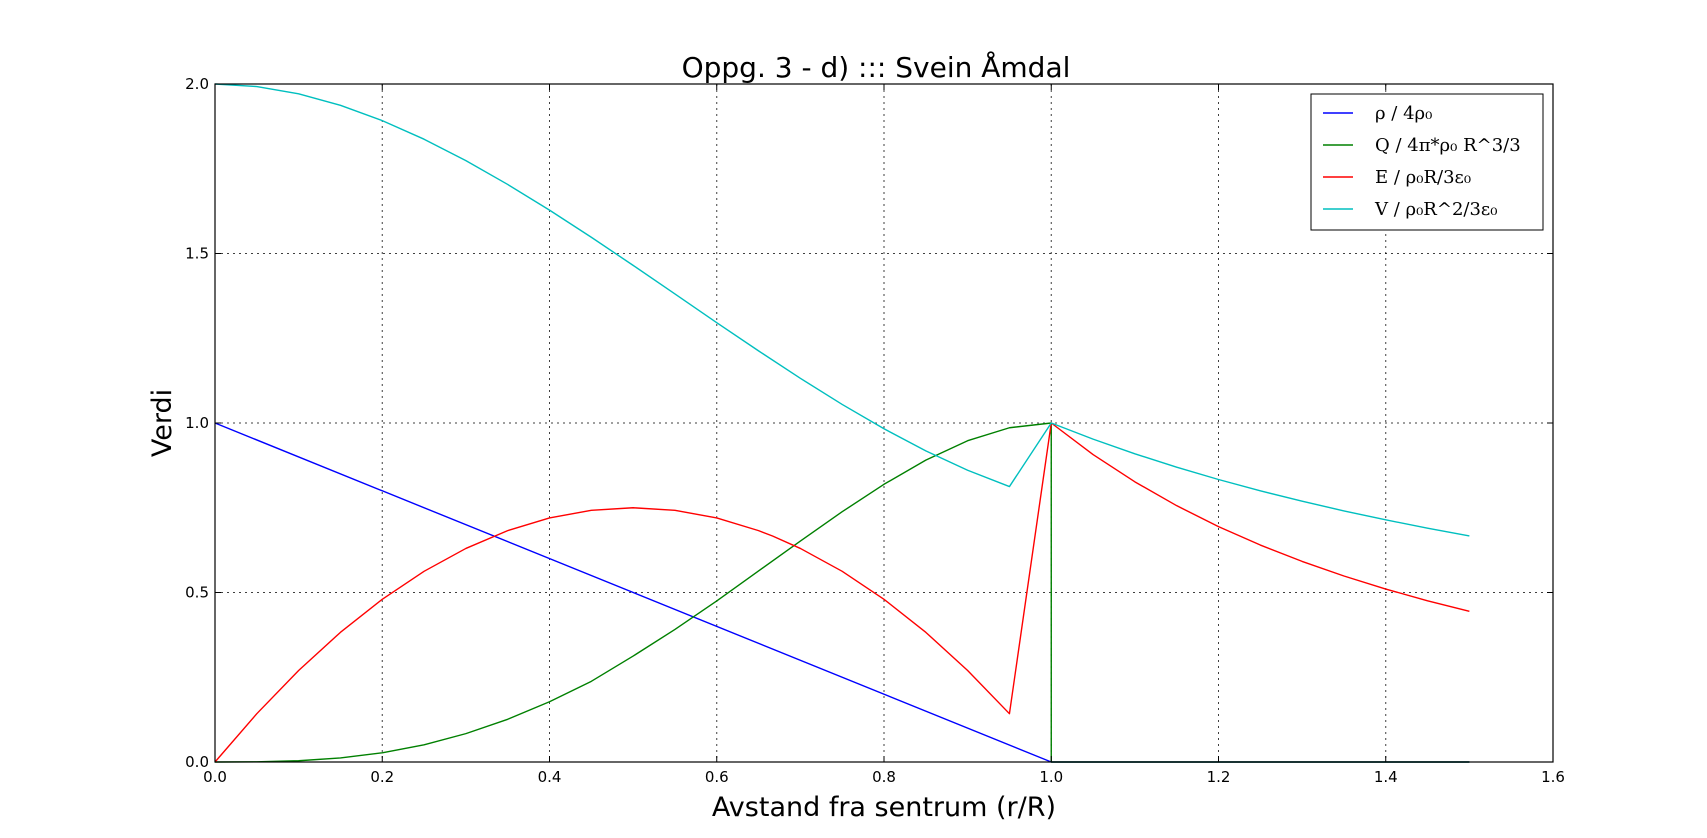  I want to click on chart-title: Oppg. 3 - d) ::: Svein Åmdal, so click(876, 67).